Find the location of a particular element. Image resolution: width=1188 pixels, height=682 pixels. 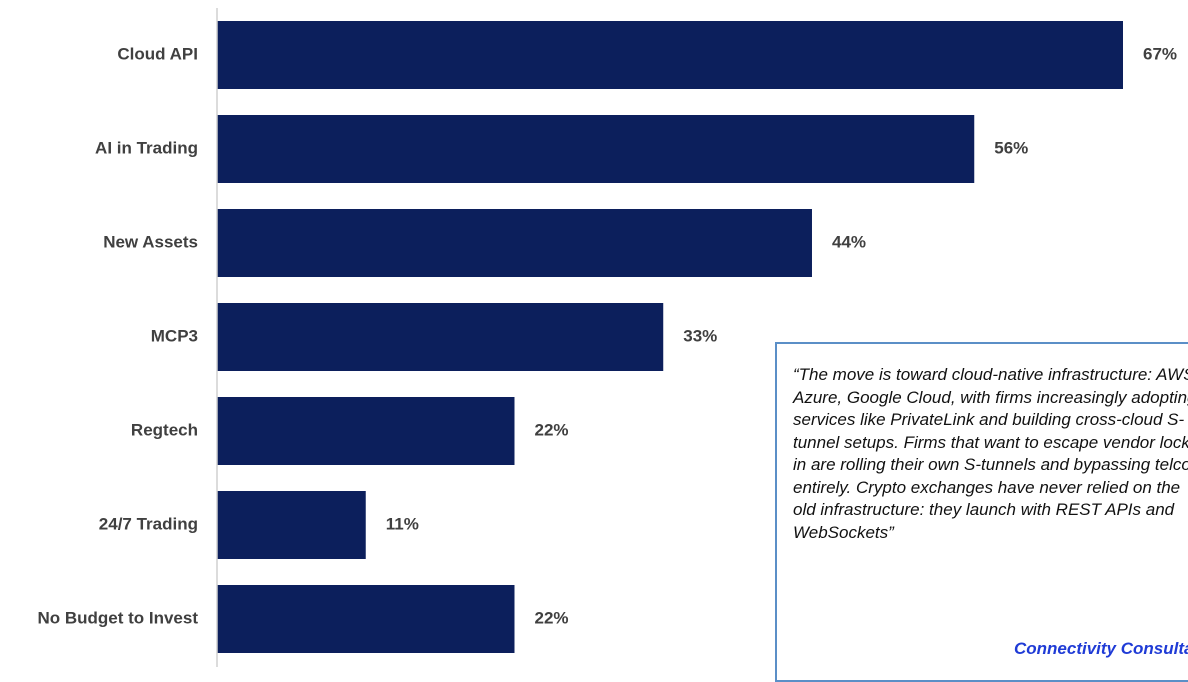

value-label-new-assets: 44% is located at coordinates (849, 241).